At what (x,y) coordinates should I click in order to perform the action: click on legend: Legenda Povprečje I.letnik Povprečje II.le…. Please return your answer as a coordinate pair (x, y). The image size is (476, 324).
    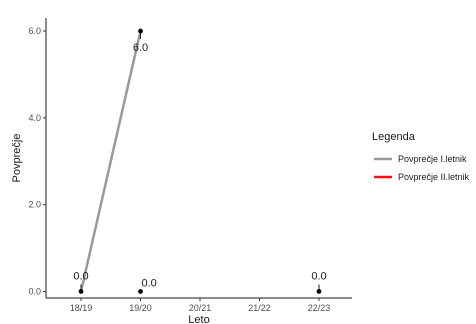
    Looking at the image, I should click on (421, 156).